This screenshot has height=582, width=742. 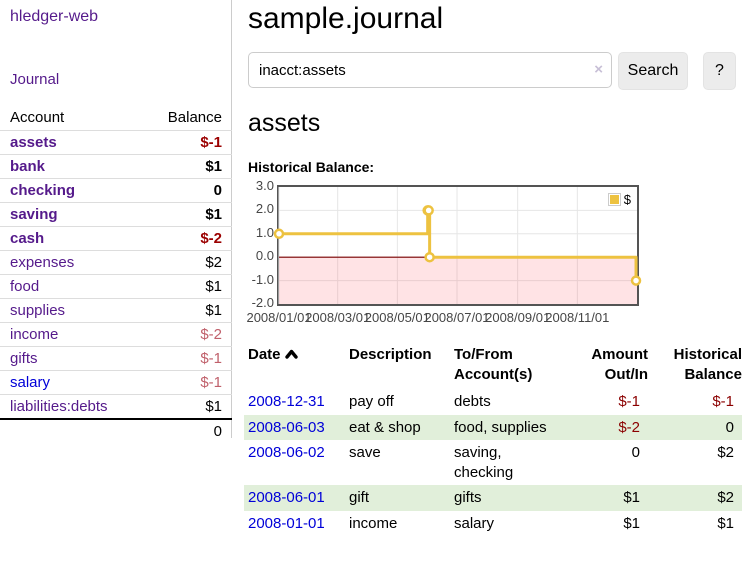 I want to click on accounts-header-balance: Balance, so click(x=194, y=117).